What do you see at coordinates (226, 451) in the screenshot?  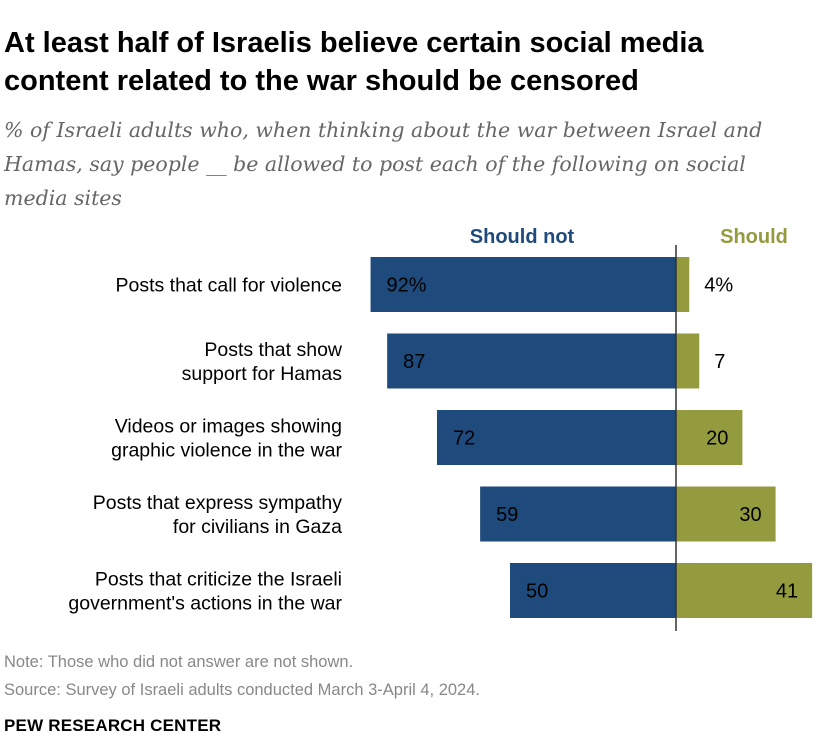 I see `category-label: graphic violence in the war` at bounding box center [226, 451].